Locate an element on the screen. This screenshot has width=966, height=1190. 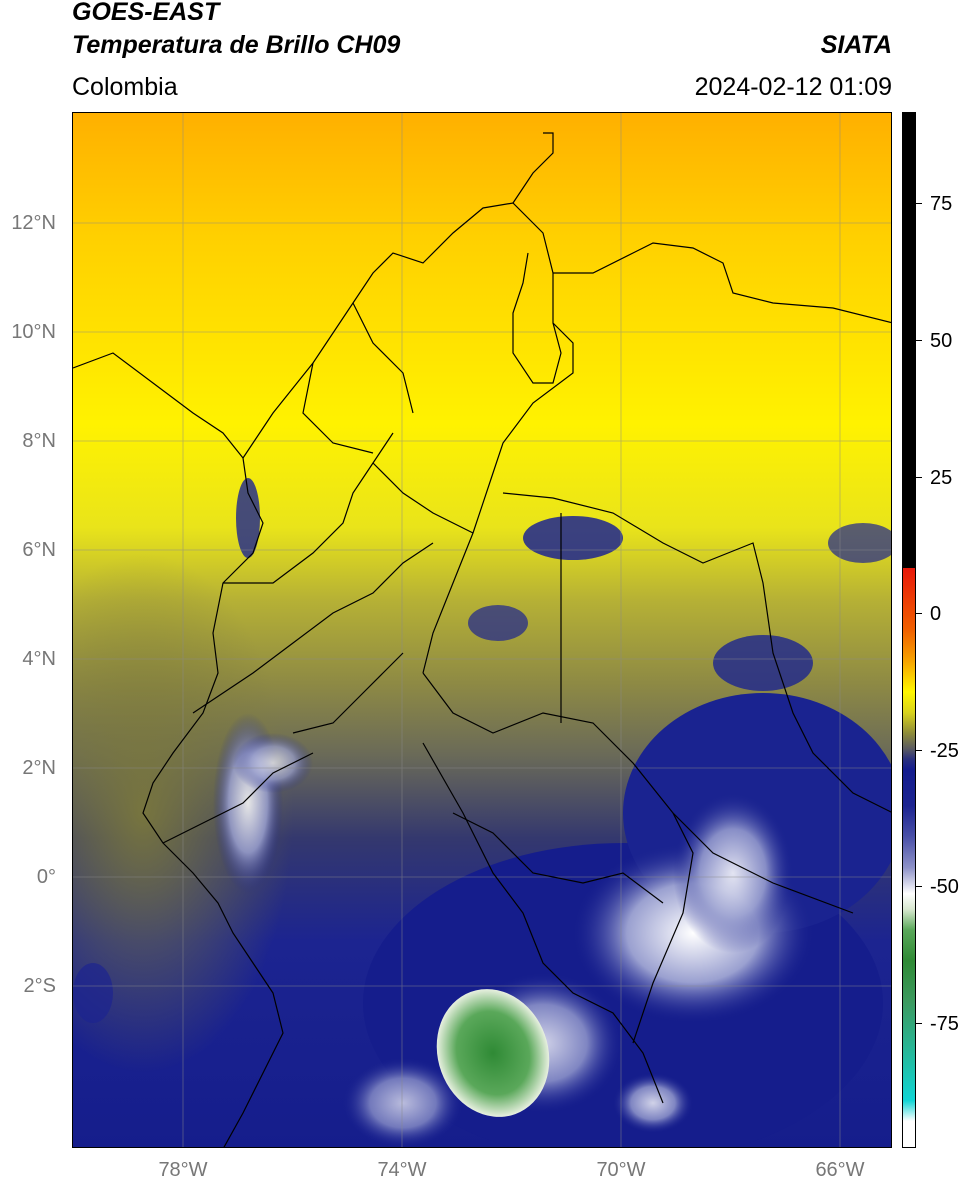
lon-label-70w: 70°W is located at coordinates (621, 1170).